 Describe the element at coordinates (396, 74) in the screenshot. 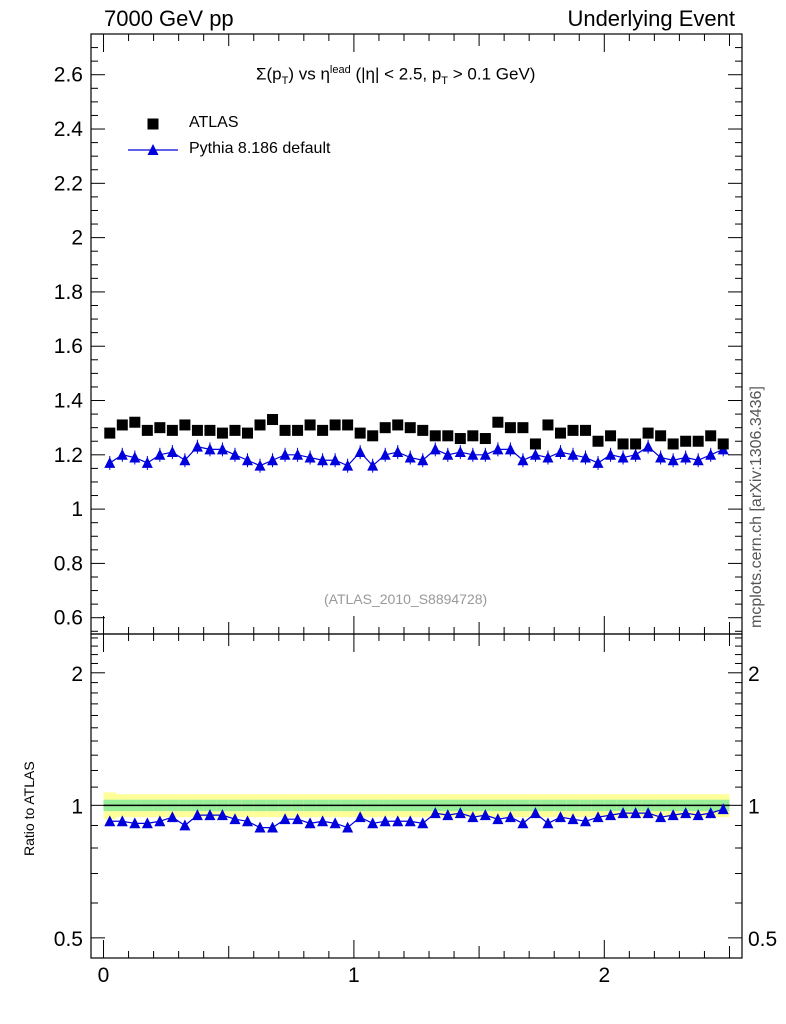

I see `title-part: (|η| < 2.5, p` at that location.